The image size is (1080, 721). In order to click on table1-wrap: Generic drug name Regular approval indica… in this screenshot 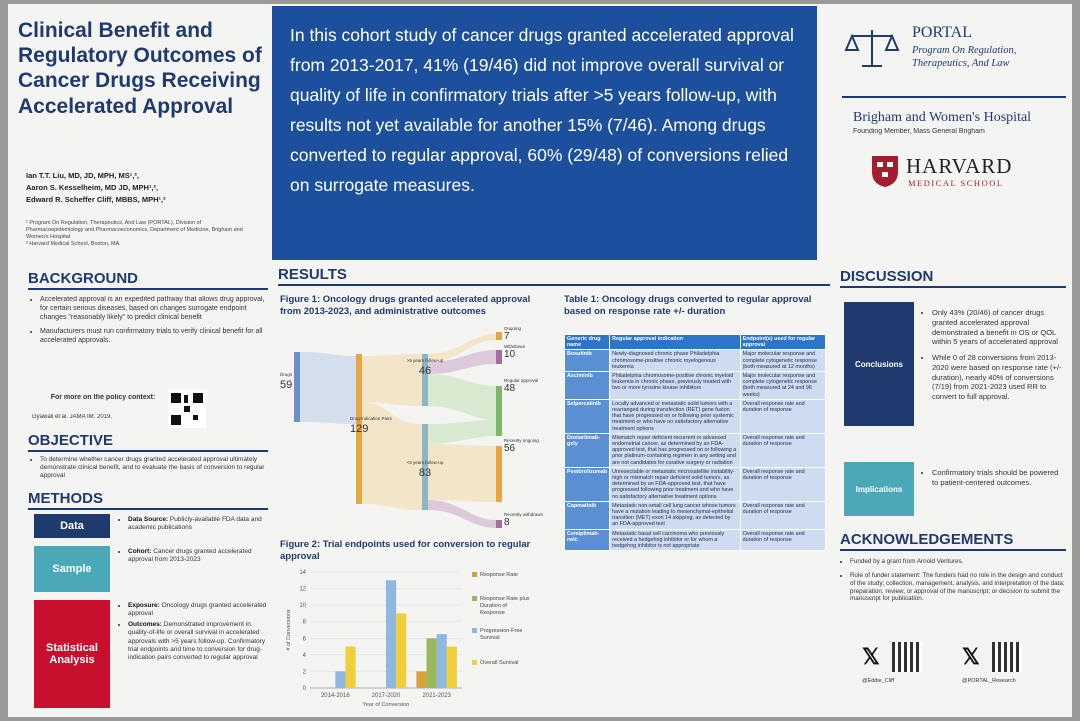, I will do `click(695, 520)`.